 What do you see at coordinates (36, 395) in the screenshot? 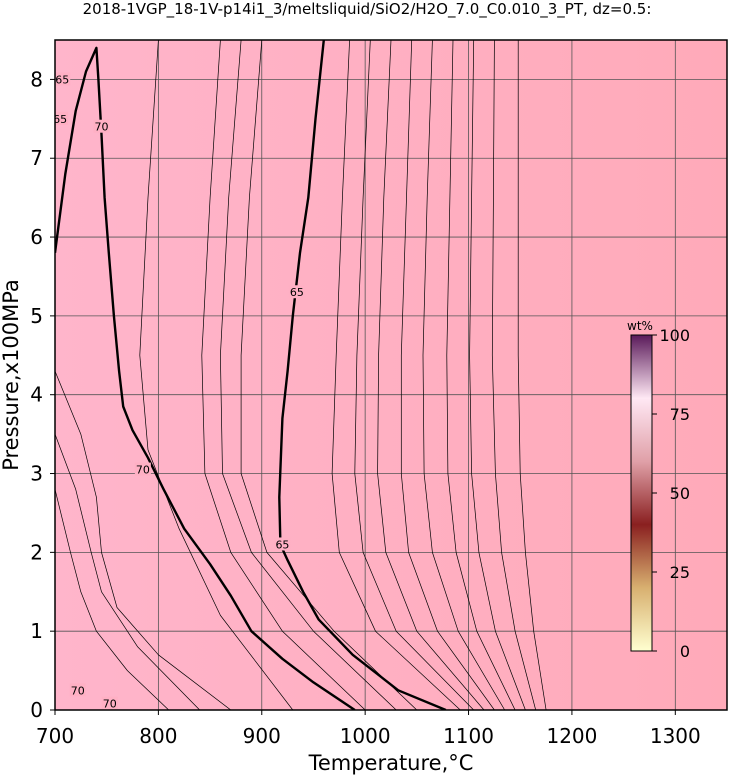
I see `y-tick-label: 4` at bounding box center [36, 395].